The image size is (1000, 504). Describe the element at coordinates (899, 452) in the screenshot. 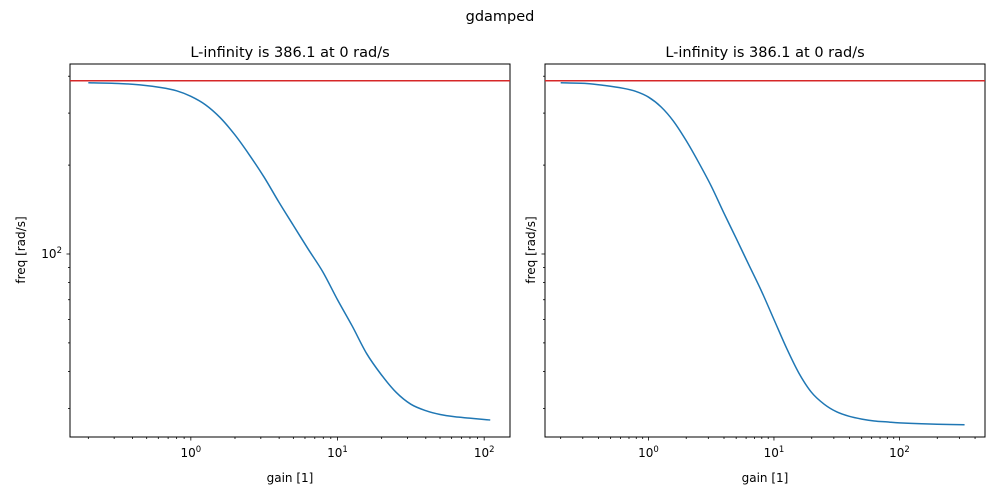

I see `right-x-tick-label: 102` at that location.